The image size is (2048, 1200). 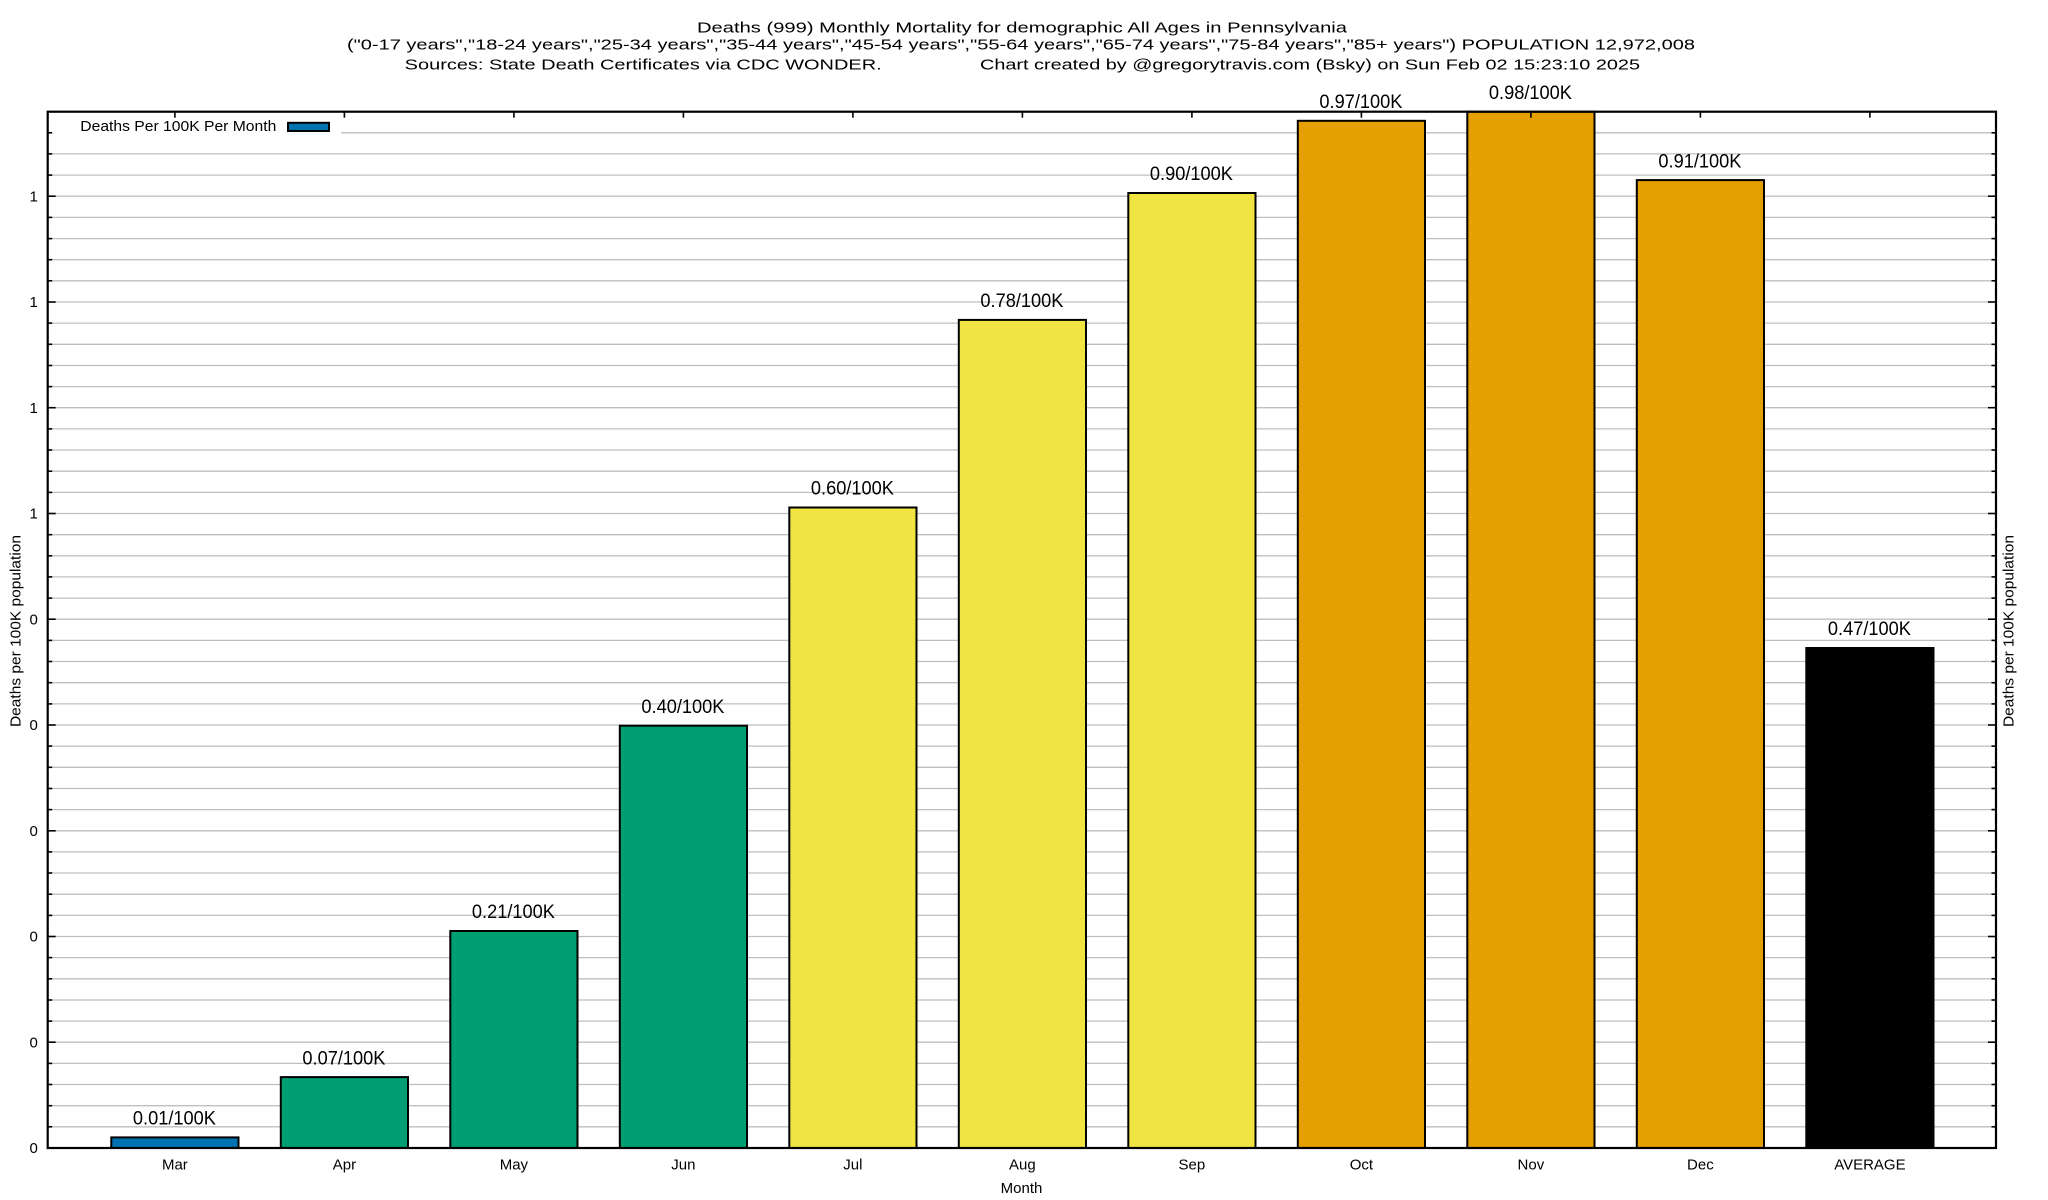 What do you see at coordinates (682, 707) in the screenshot?
I see `svg-text: 0.40/100K` at bounding box center [682, 707].